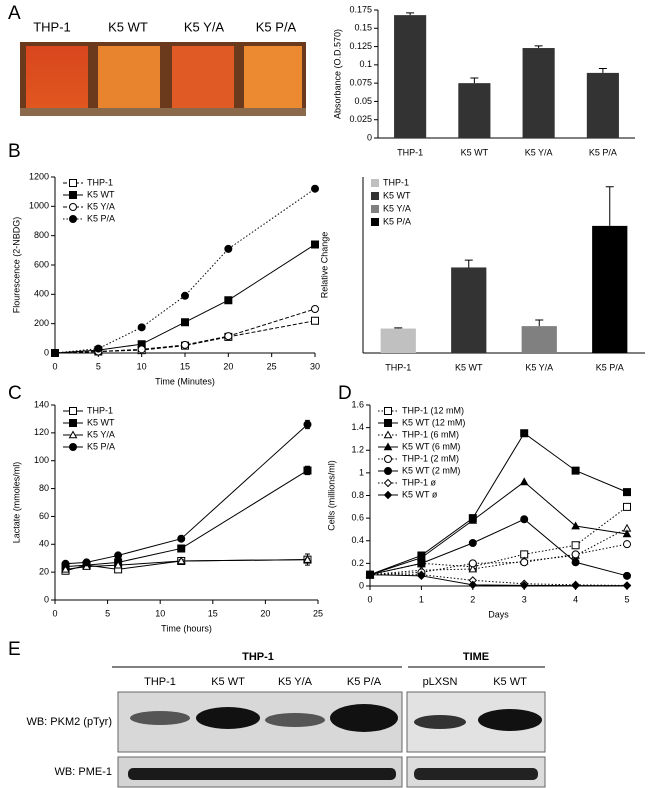 This screenshot has height=788, width=650. Describe the element at coordinates (357, 540) in the screenshot. I see `y-tick-label: 0.4` at that location.